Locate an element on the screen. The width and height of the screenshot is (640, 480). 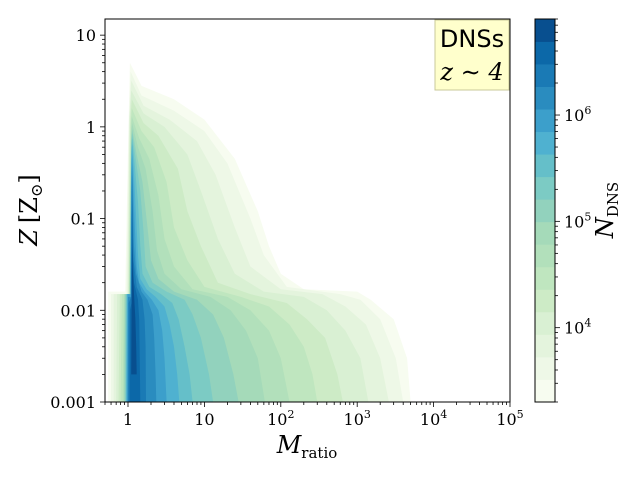
colorbar is located at coordinates (545, 211).